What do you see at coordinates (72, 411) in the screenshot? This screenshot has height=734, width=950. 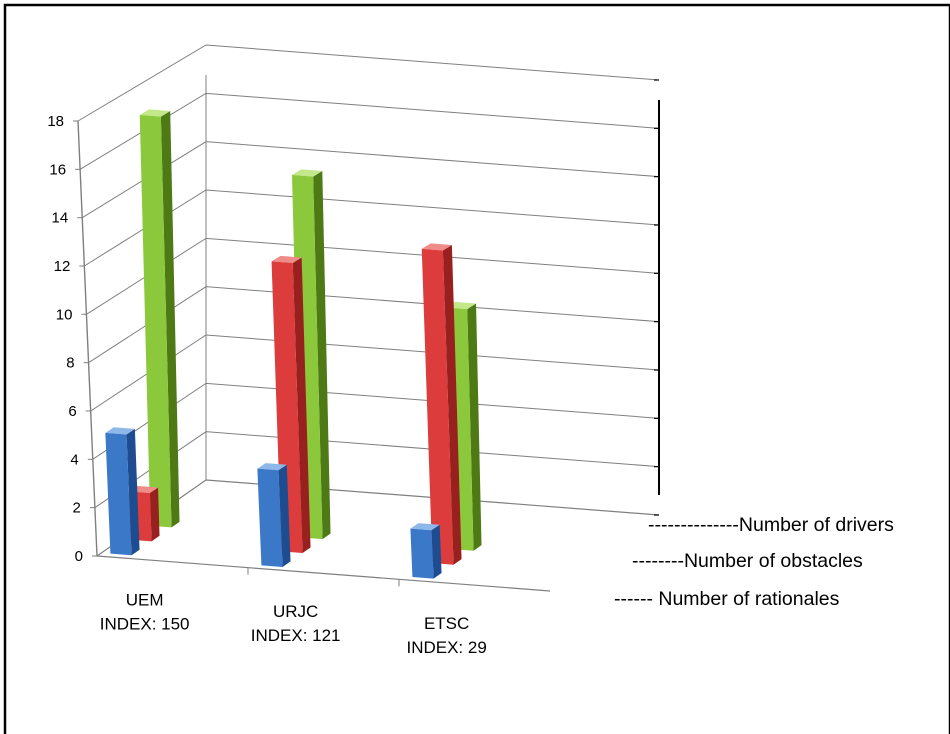 I see `y-tick-label: 6` at bounding box center [72, 411].